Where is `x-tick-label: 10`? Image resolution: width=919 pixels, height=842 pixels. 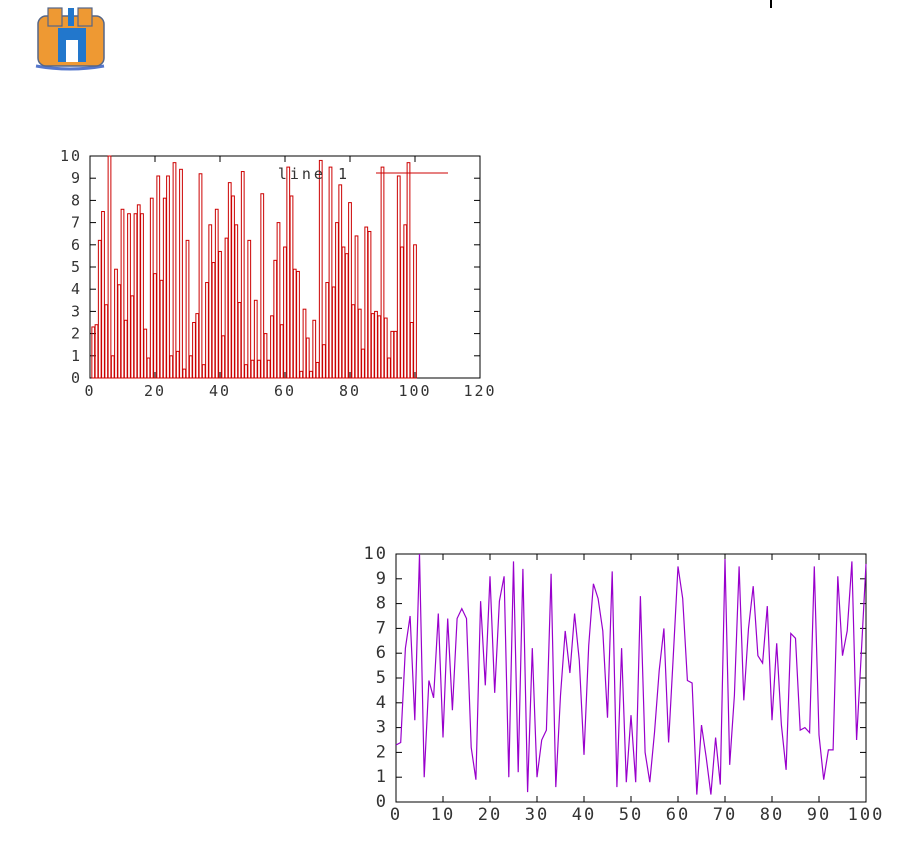 x-tick-label: 10 is located at coordinates (443, 815).